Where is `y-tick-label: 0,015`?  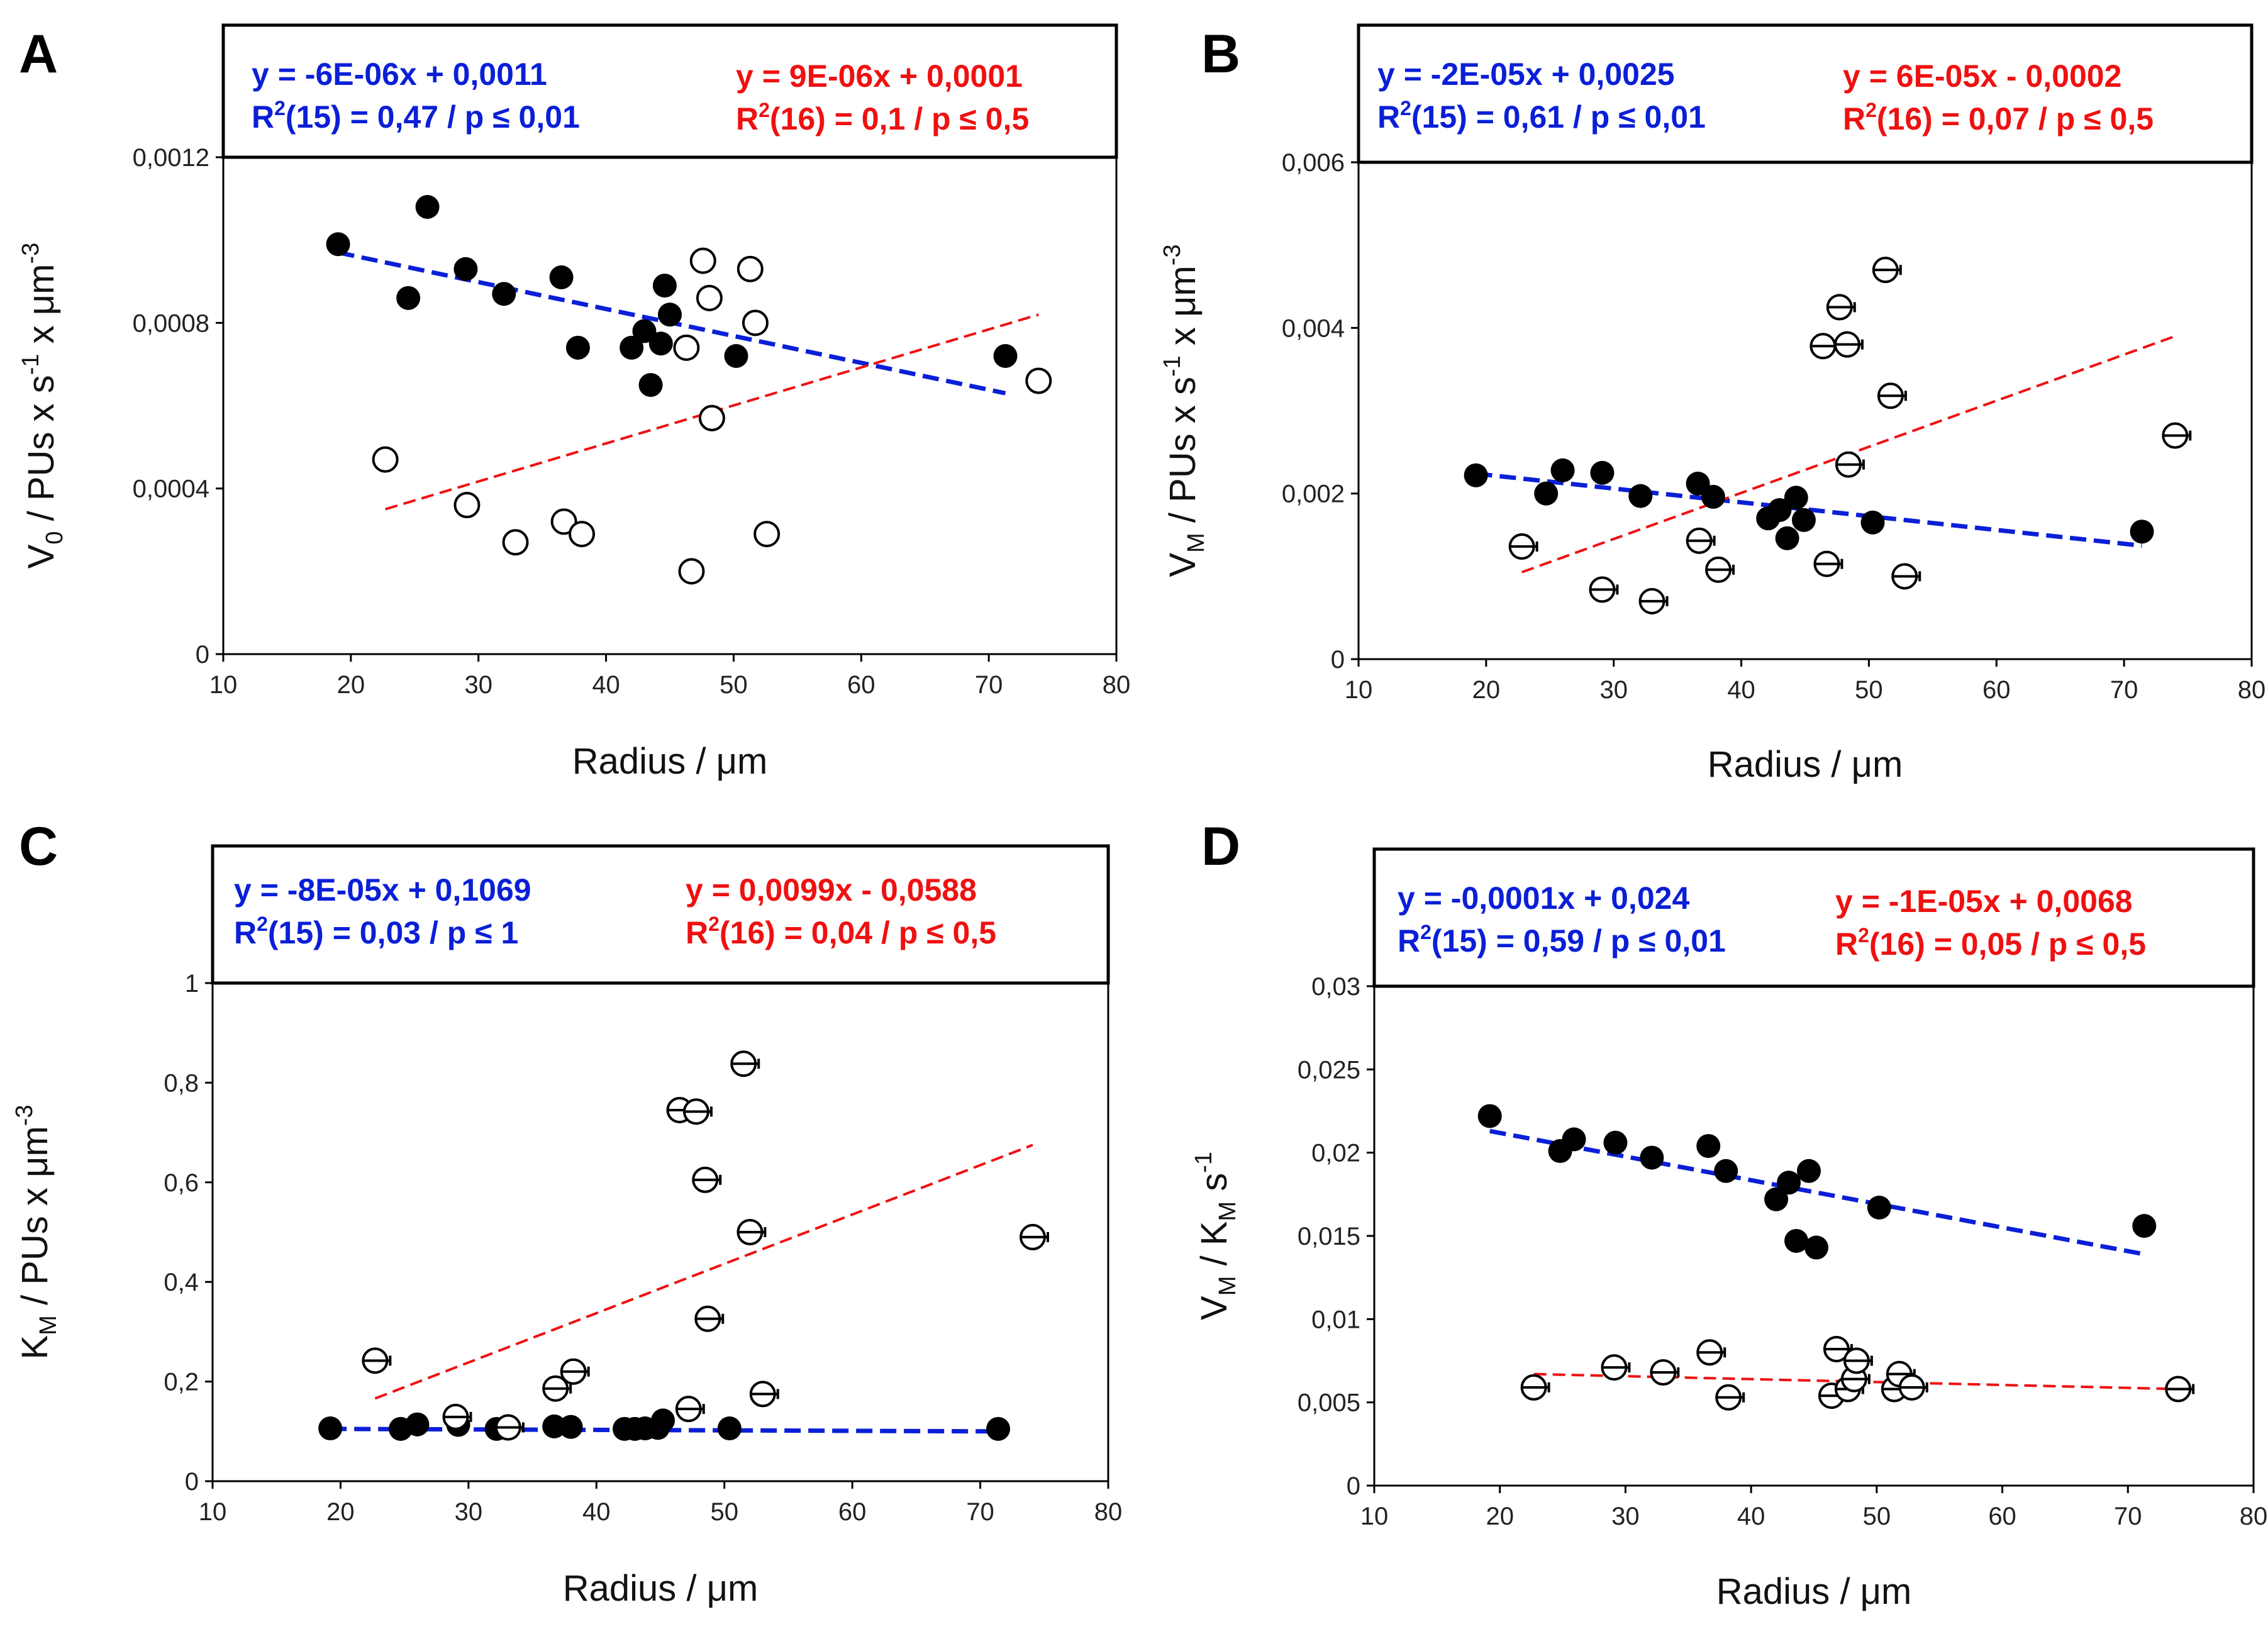 y-tick-label: 0,015 is located at coordinates (1329, 1236).